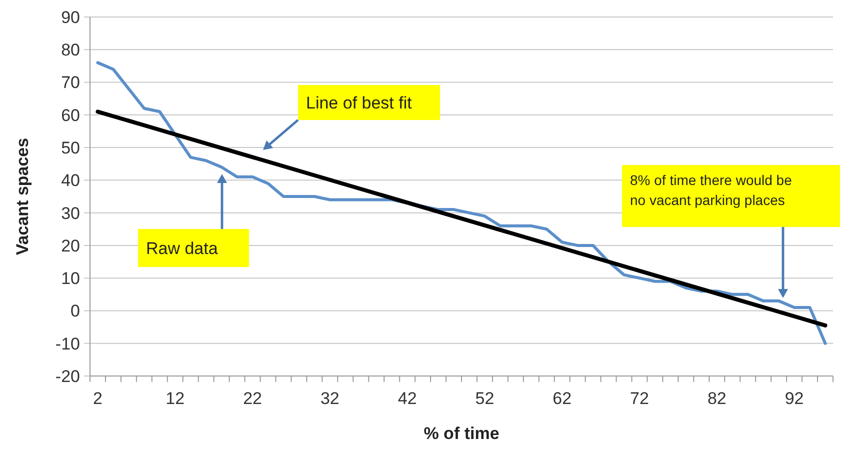 This screenshot has width=852, height=455. I want to click on x-tick-label: 42, so click(407, 398).